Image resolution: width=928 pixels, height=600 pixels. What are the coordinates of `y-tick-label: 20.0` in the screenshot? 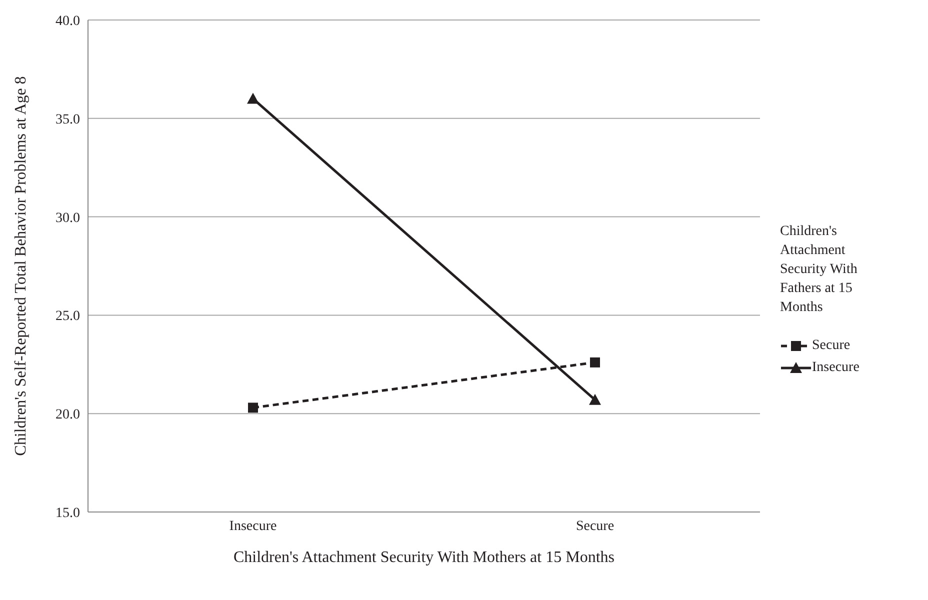 It's located at (68, 415).